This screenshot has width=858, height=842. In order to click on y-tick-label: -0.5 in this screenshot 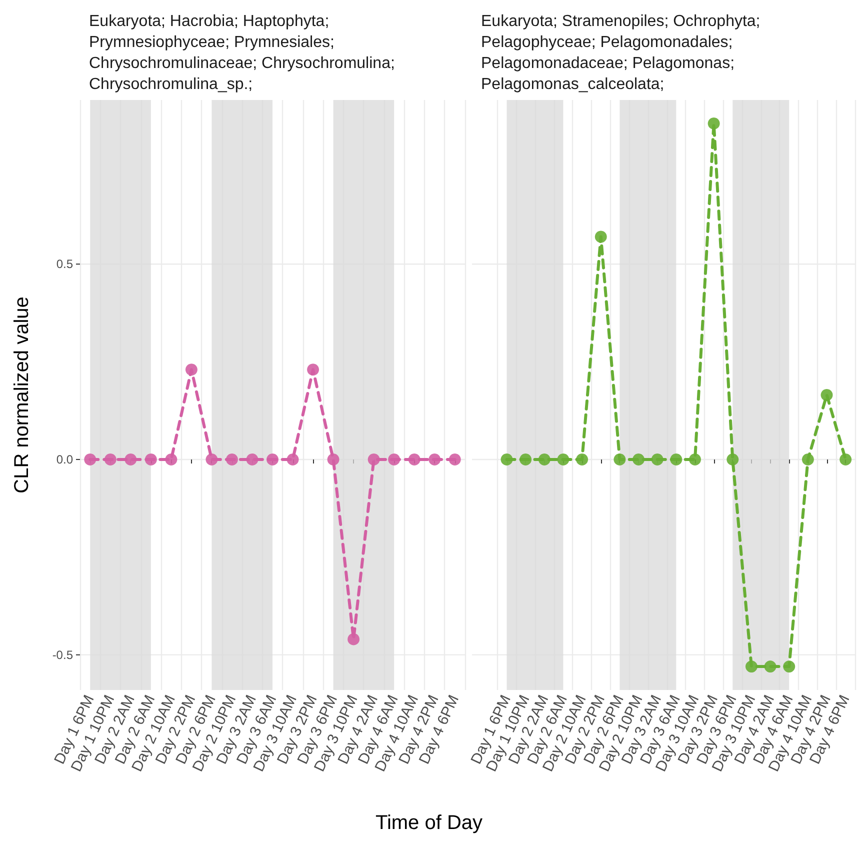, I will do `click(63, 655)`.